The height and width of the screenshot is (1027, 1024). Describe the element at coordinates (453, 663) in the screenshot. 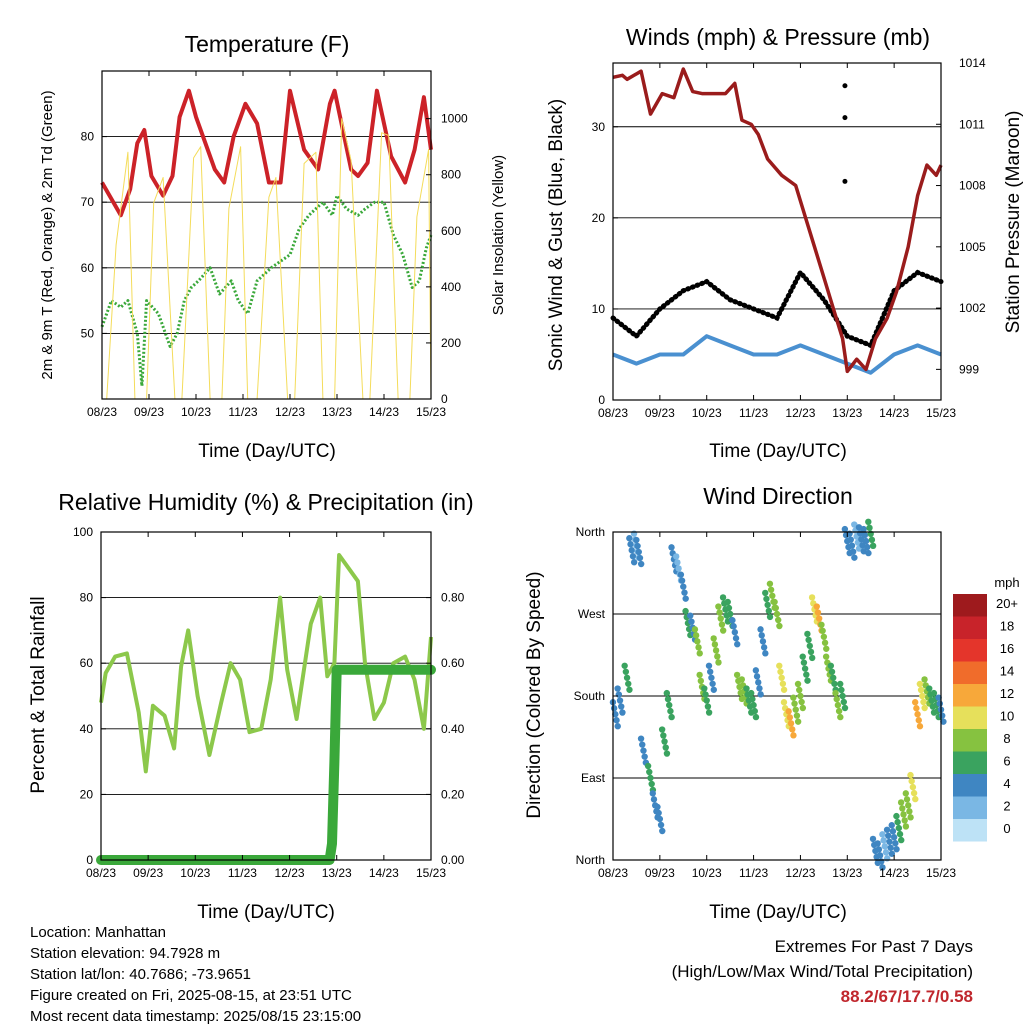

I see `right-tick-label: 0.60` at that location.